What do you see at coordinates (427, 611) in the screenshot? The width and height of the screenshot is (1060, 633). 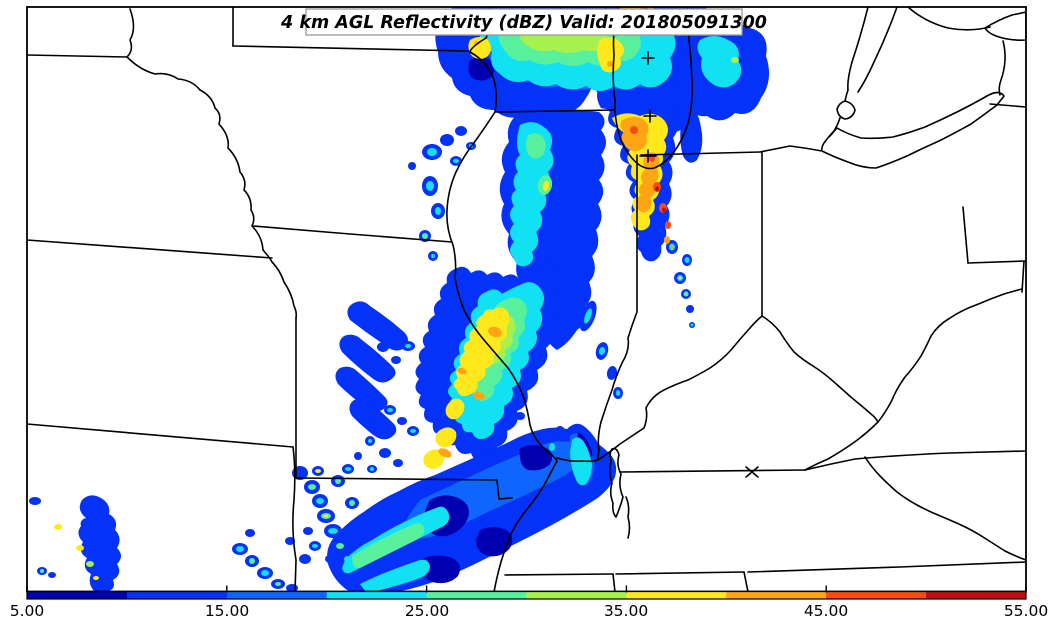 I see `tick-label-25: 25.00` at bounding box center [427, 611].